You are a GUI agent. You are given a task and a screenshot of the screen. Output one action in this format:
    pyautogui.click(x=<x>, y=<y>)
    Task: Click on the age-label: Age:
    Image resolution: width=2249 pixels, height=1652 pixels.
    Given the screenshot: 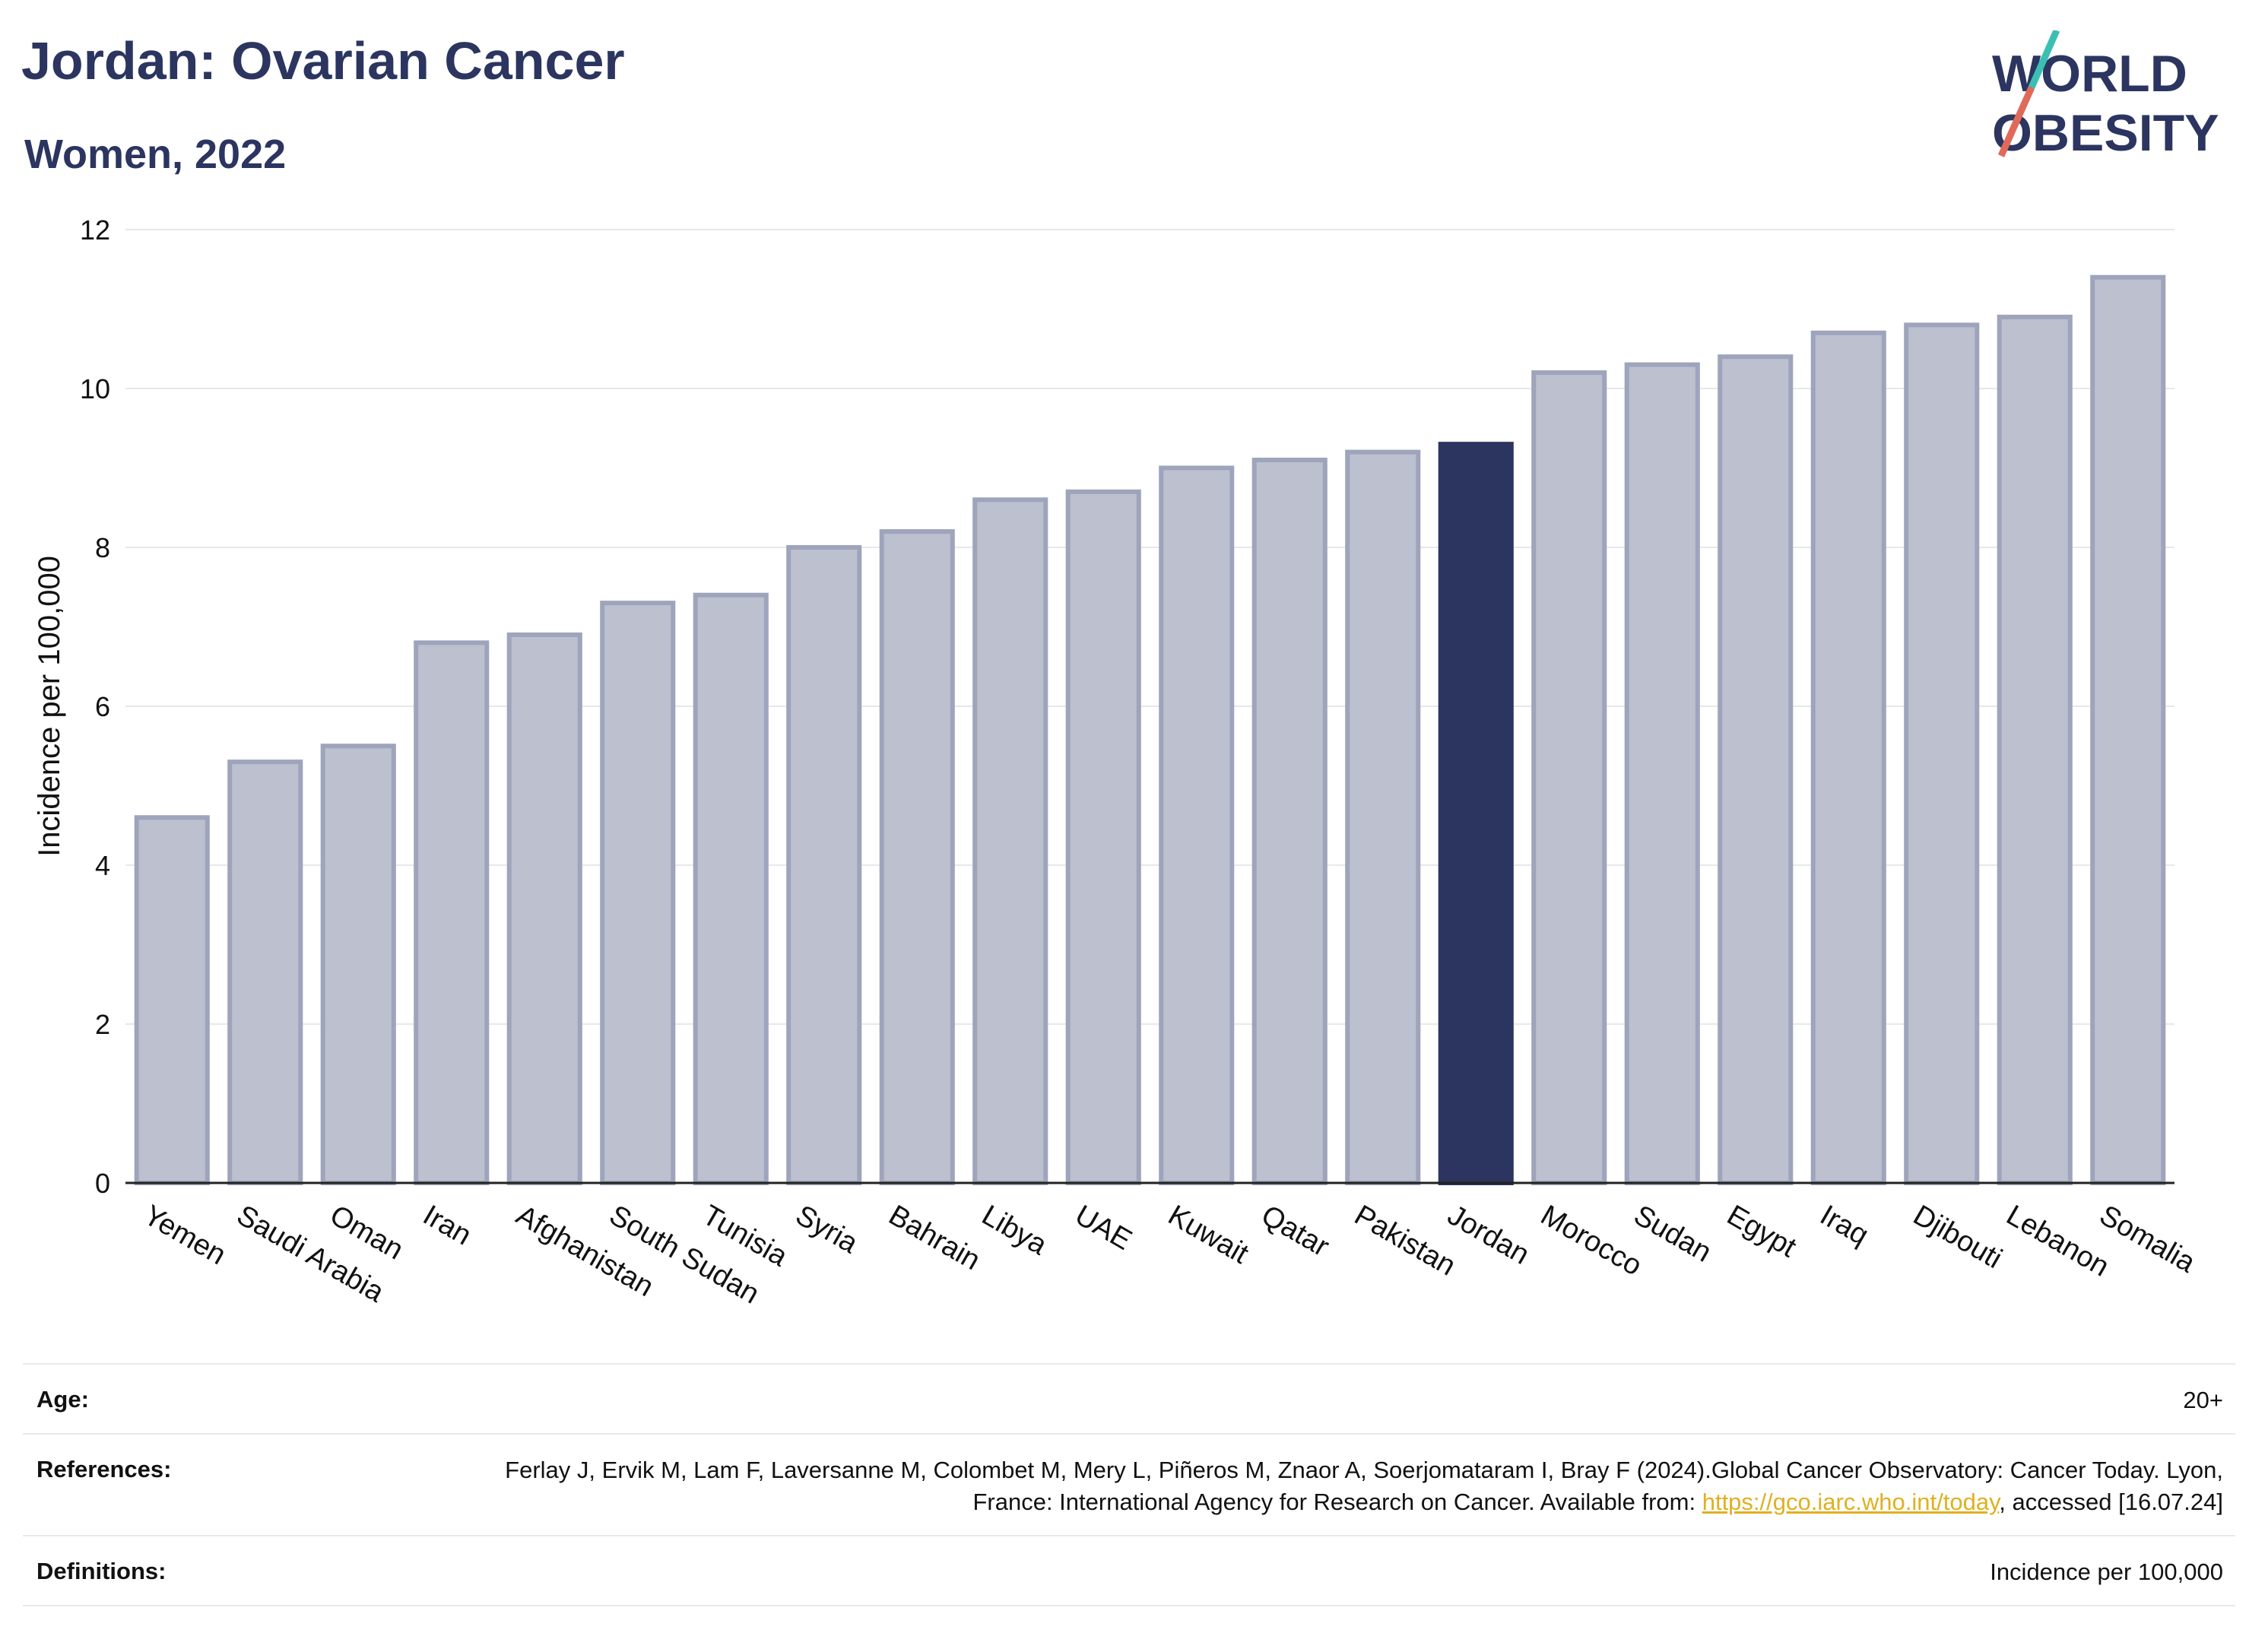 What is the action you would take?
    pyautogui.click(x=62, y=1399)
    